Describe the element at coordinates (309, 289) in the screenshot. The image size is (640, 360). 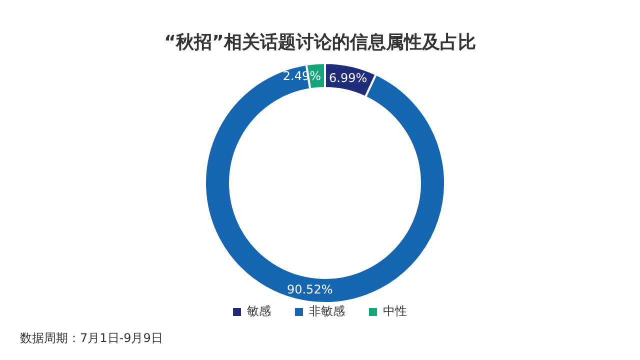
I see `data-label: 90.52%` at that location.